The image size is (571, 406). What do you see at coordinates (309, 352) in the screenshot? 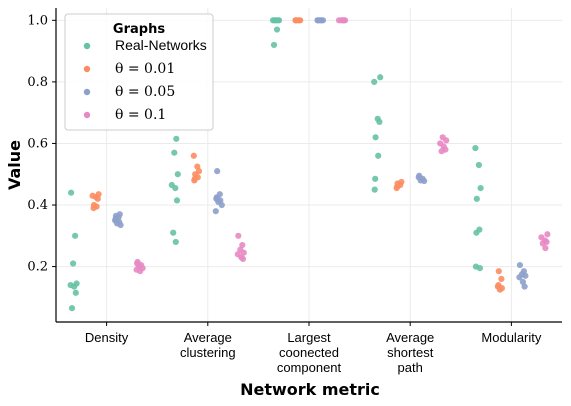
I see `x-tick-label: coonected` at bounding box center [309, 352].